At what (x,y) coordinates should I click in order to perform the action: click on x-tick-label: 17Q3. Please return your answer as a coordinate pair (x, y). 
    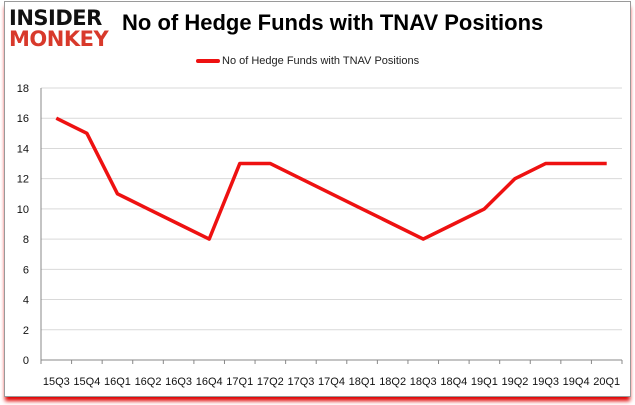
    Looking at the image, I should click on (300, 382).